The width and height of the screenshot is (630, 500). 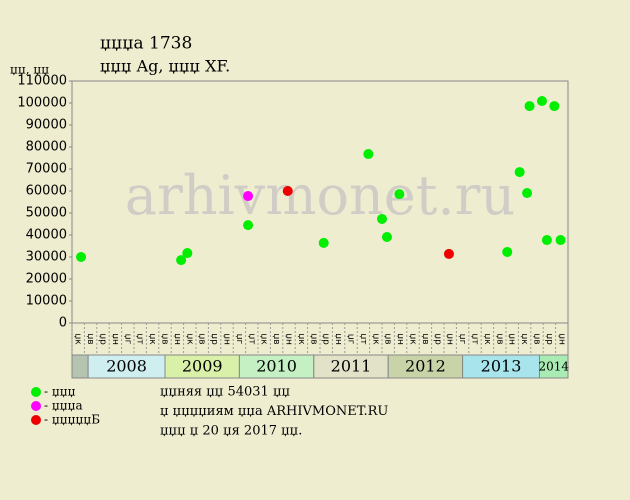 What do you see at coordinates (320, 195) in the screenshot?
I see `watermark: arhivmonet.ru` at bounding box center [320, 195].